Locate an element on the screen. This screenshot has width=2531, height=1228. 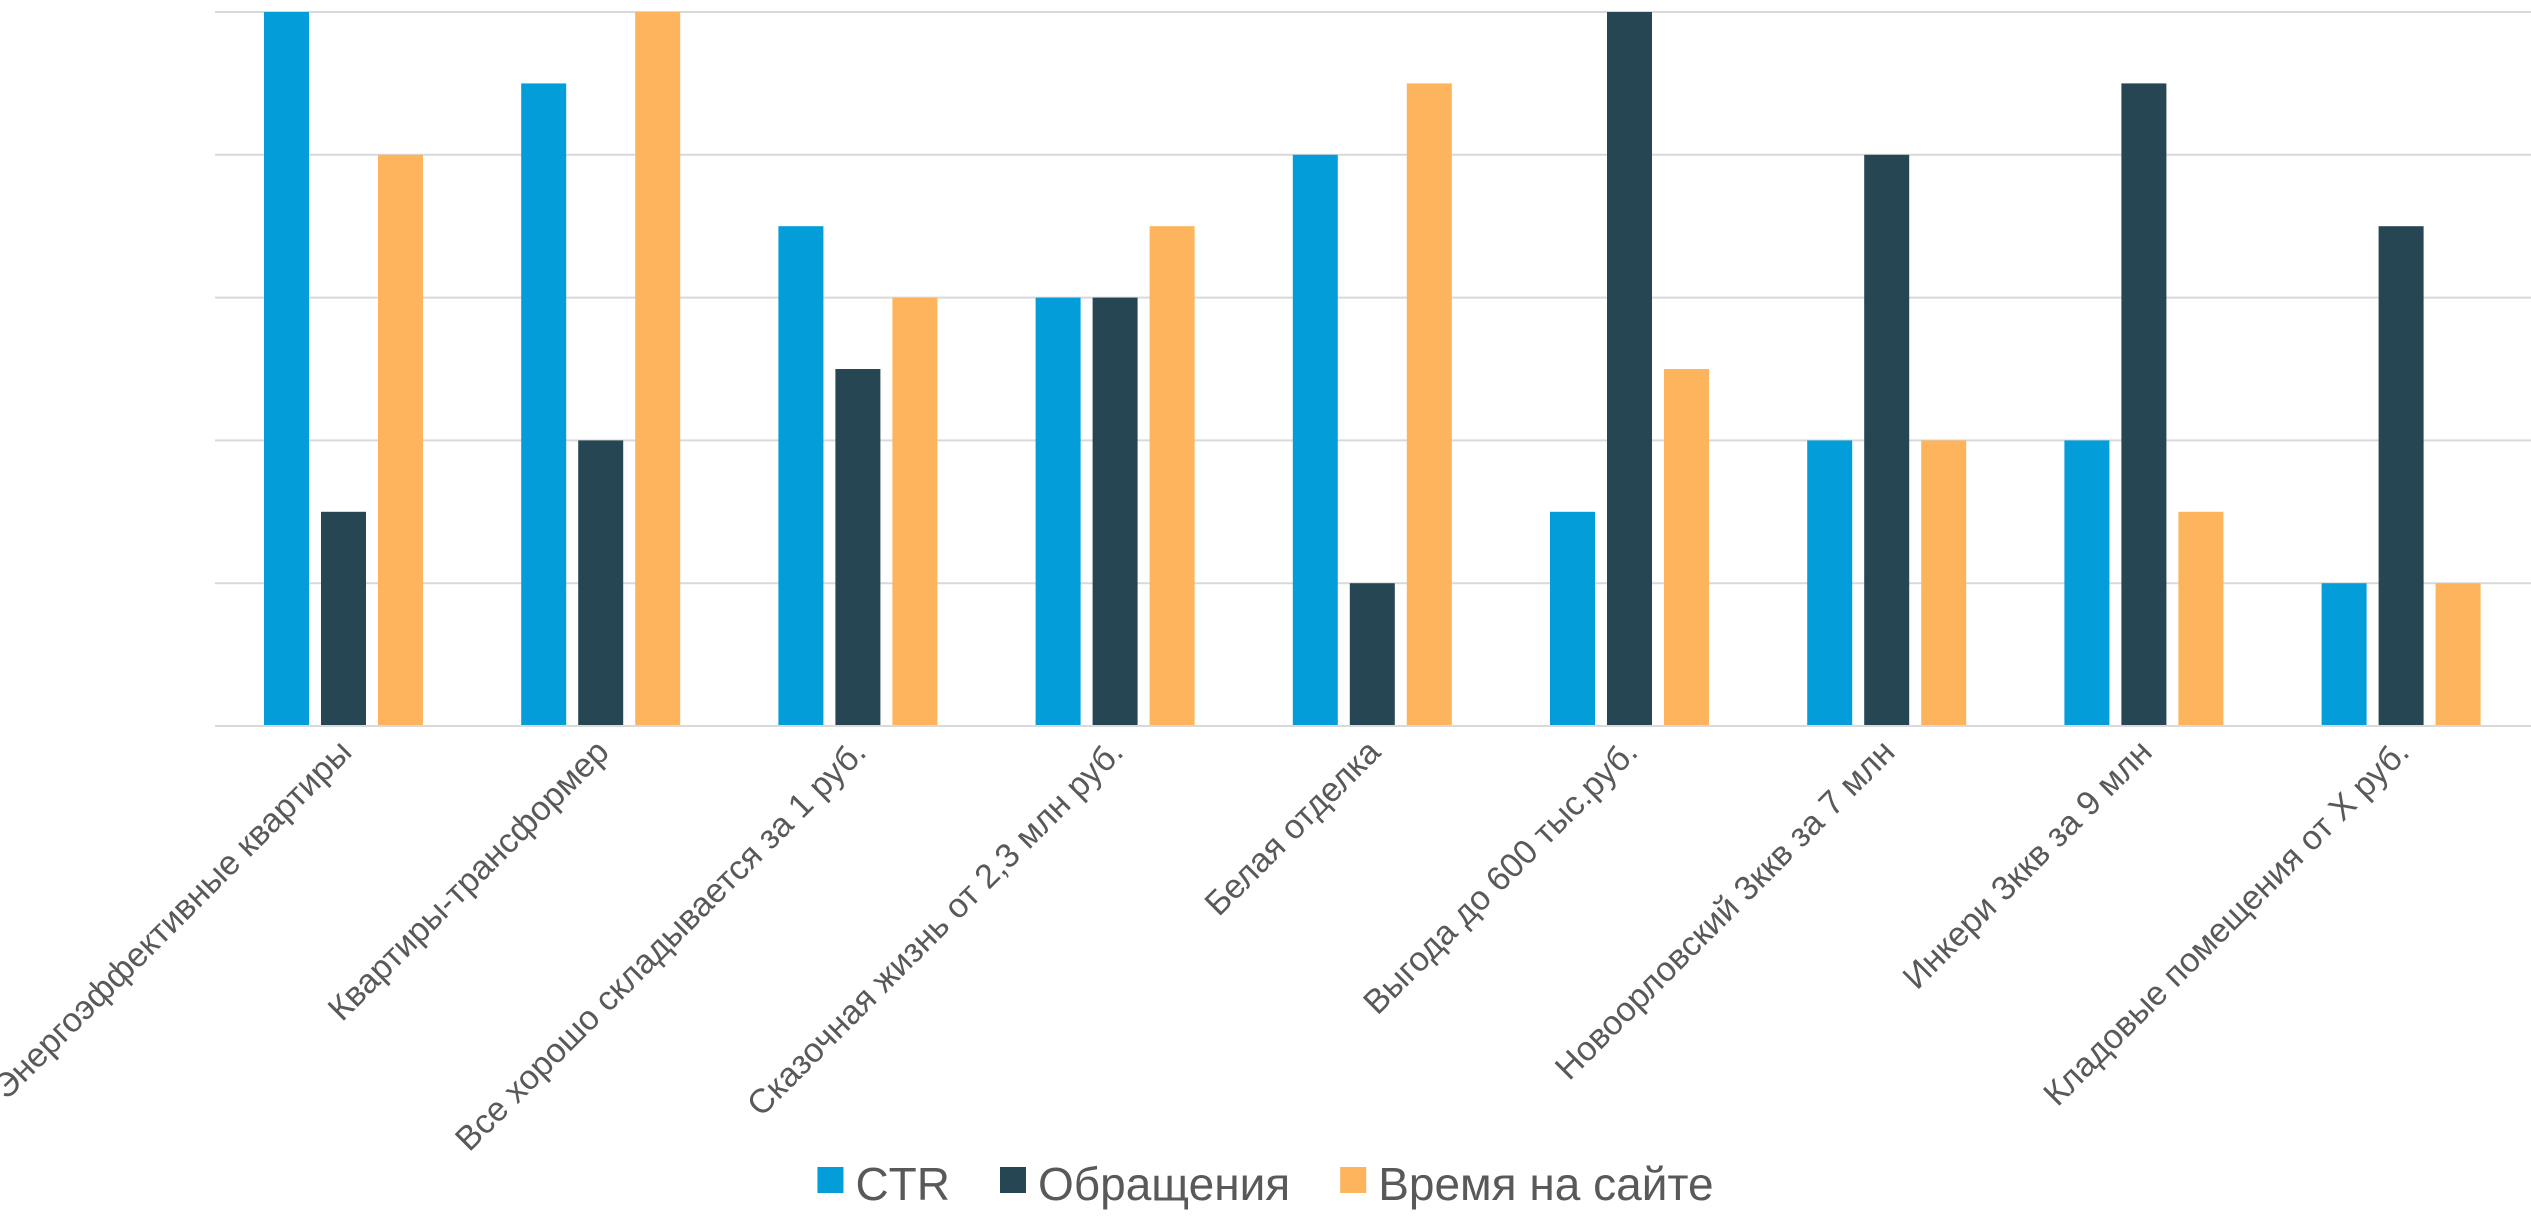
legend-label: CTR is located at coordinates (902, 1184).